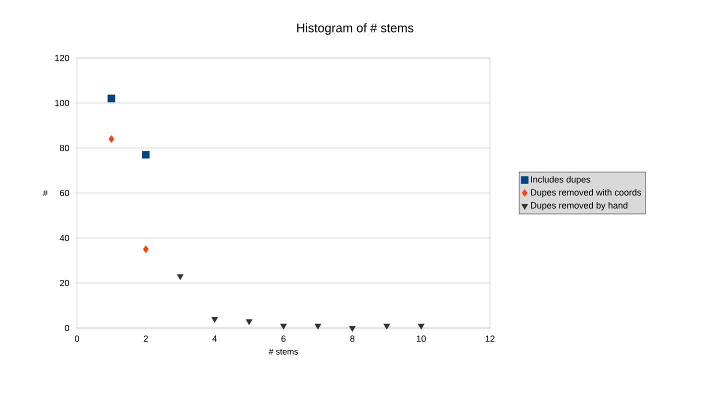  What do you see at coordinates (283, 339) in the screenshot?
I see `x-tick-label: 6` at bounding box center [283, 339].